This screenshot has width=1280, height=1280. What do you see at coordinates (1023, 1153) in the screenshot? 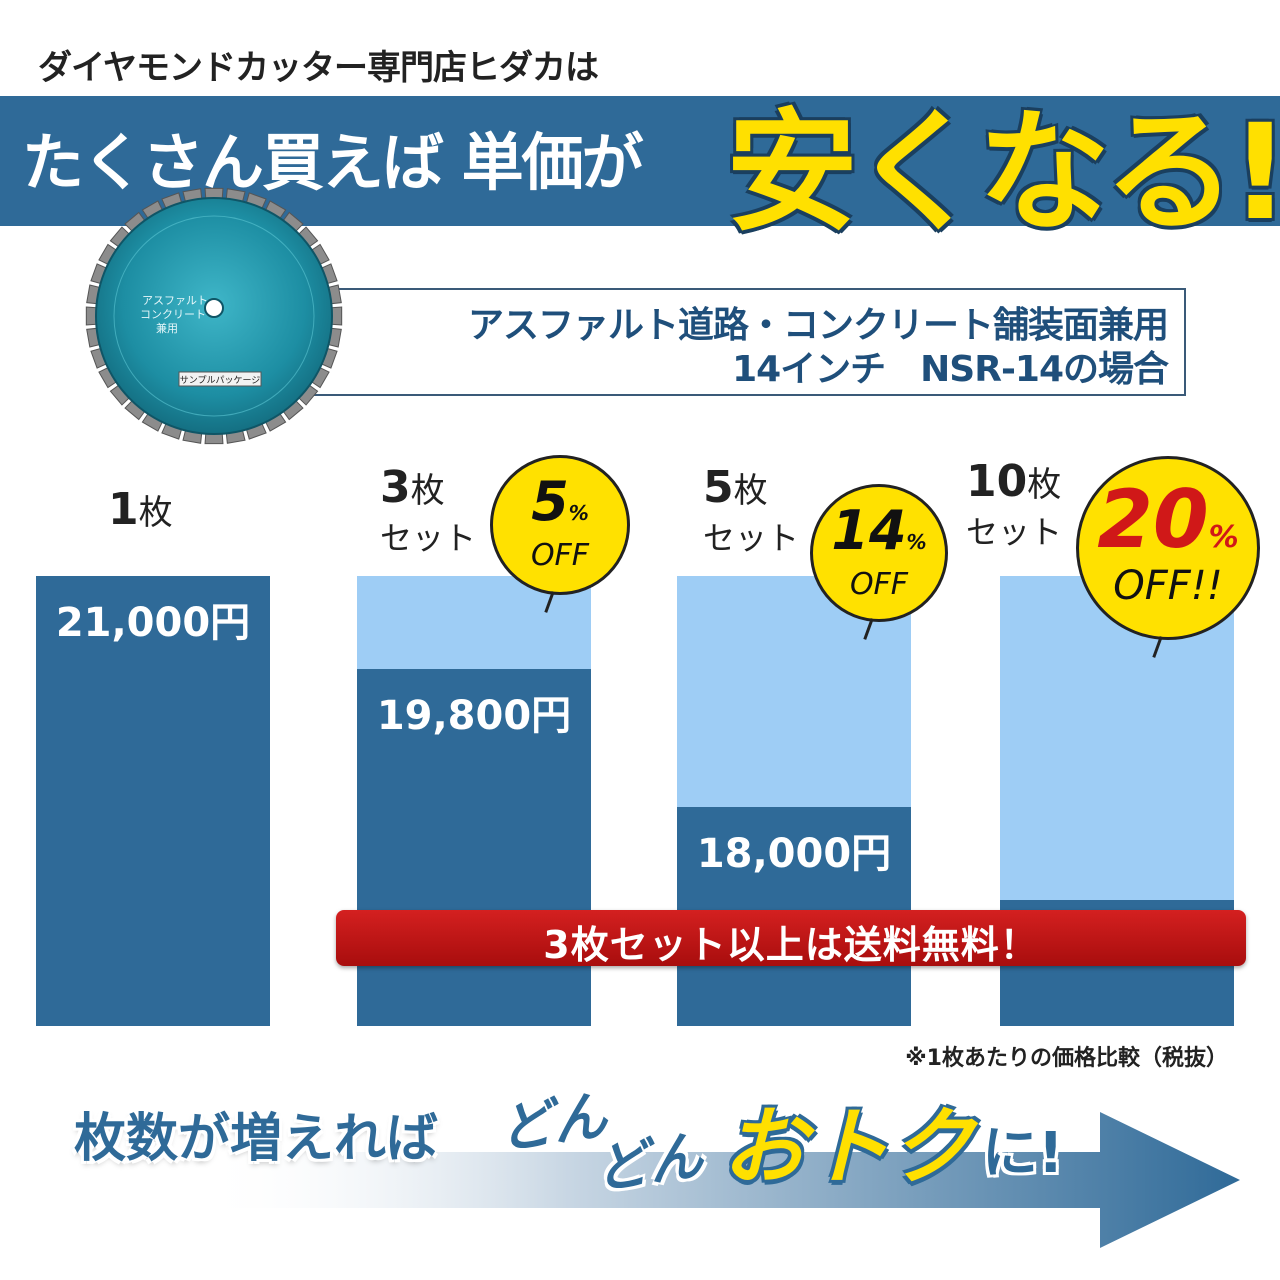
I see `slogan-ni: に!` at bounding box center [1023, 1153].